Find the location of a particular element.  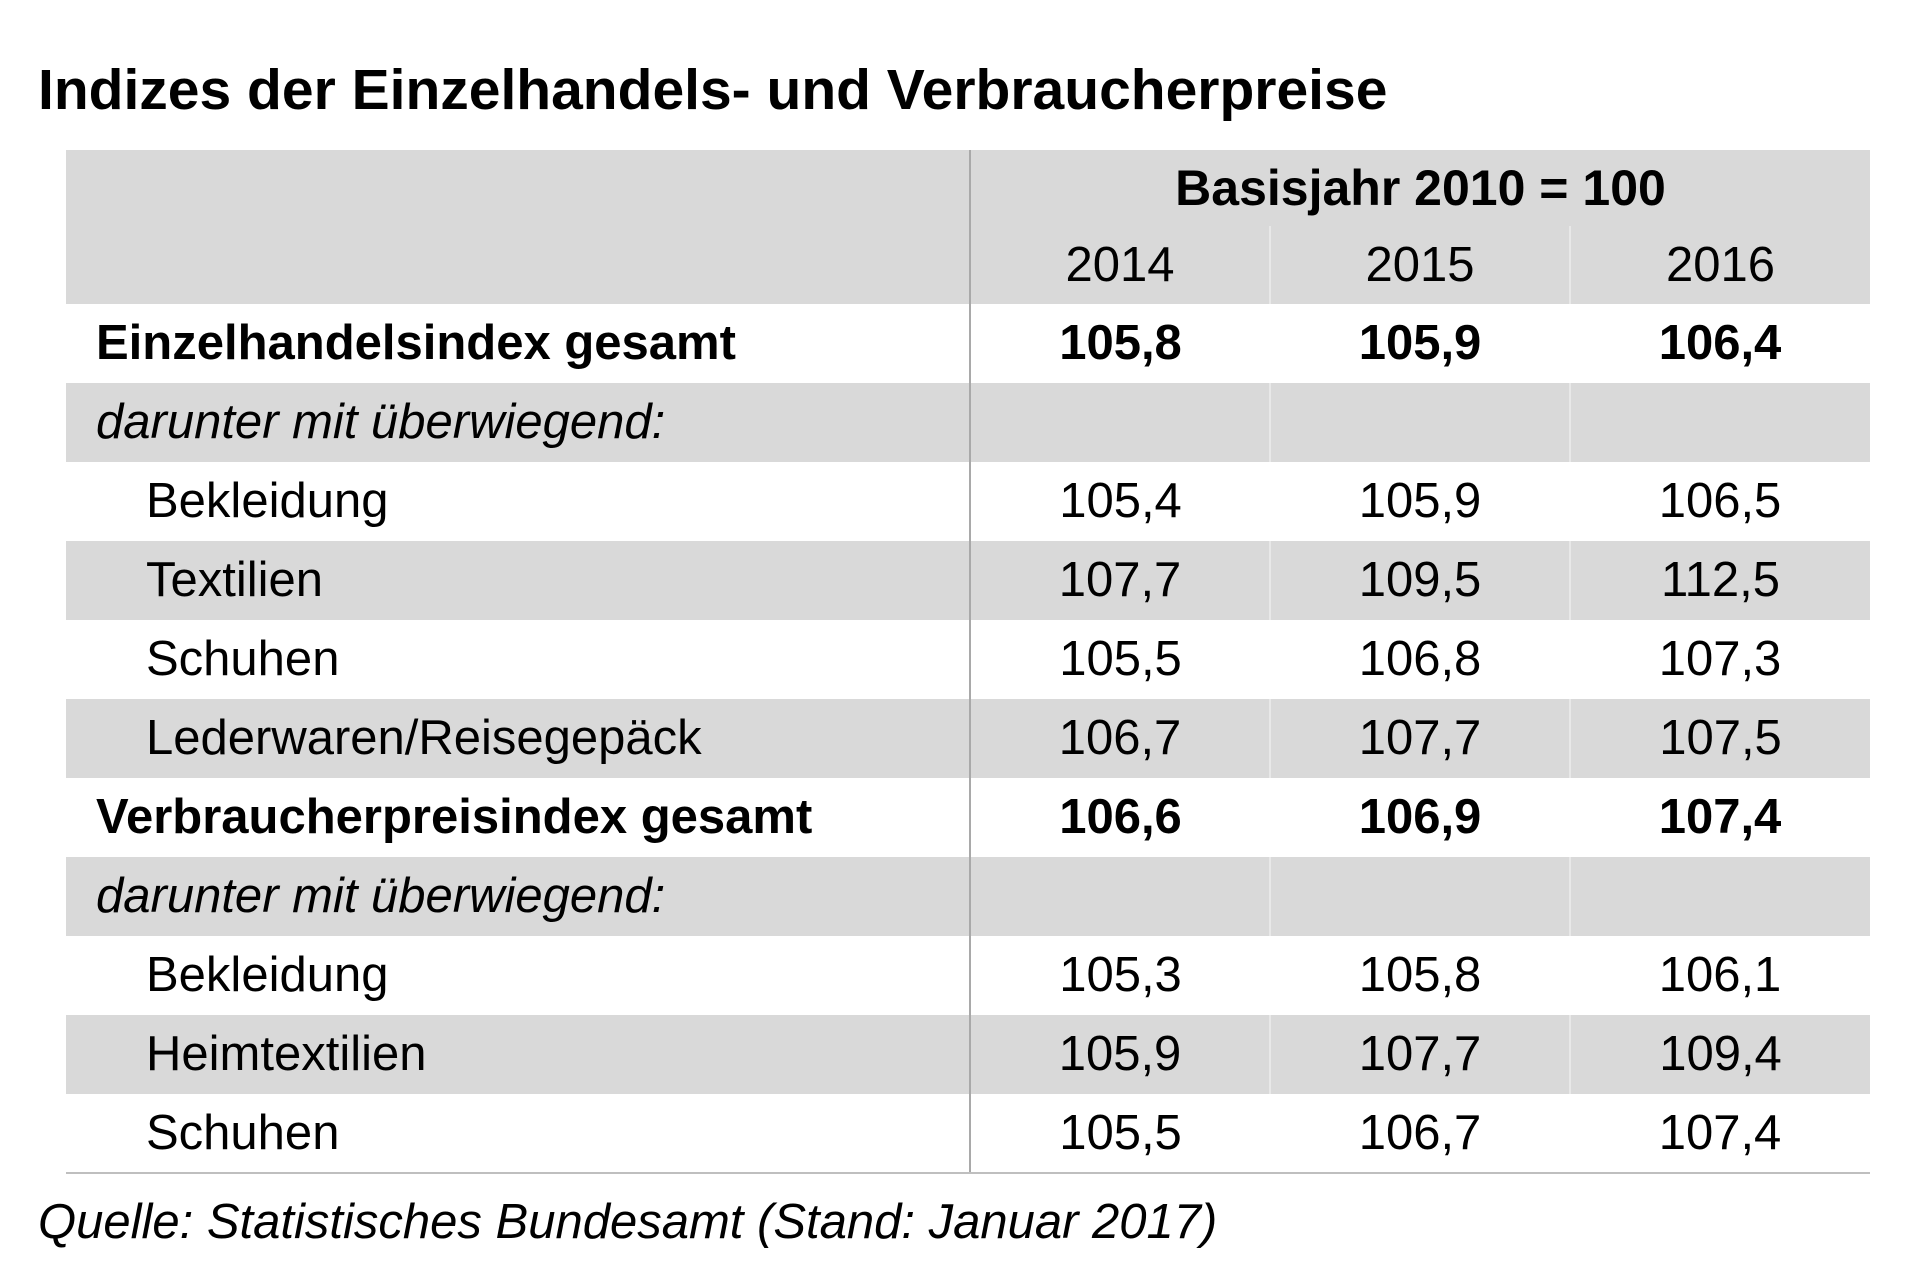

value-cell: 106,5 is located at coordinates (1720, 501).